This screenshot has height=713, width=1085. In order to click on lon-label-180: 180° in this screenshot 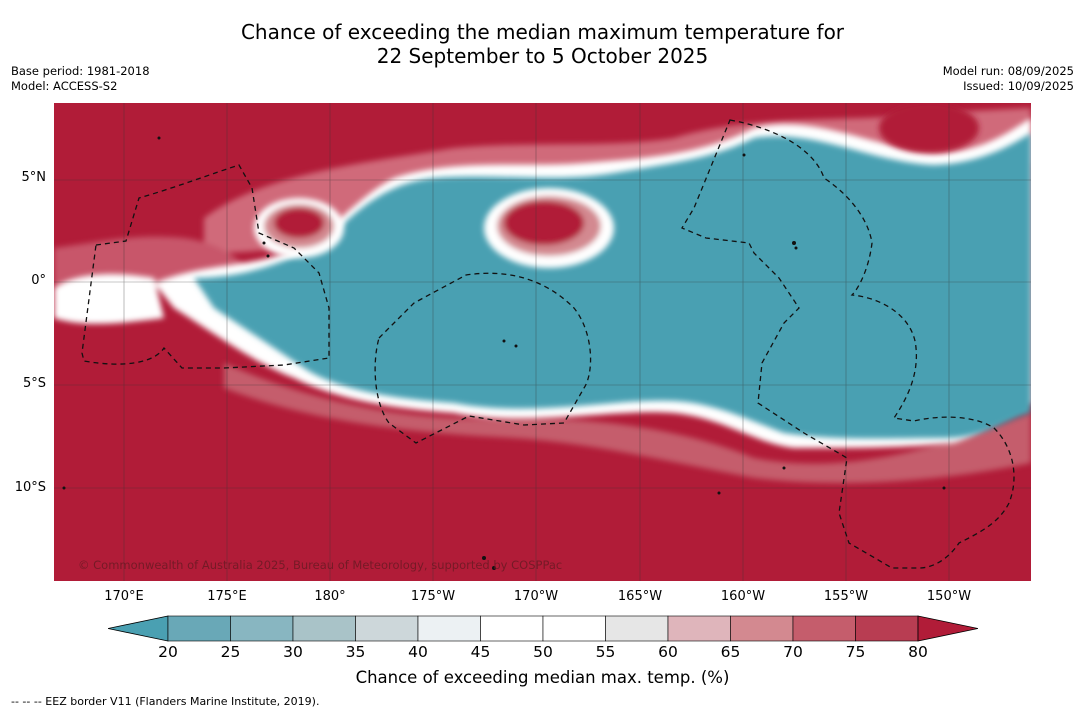, I will do `click(330, 596)`.